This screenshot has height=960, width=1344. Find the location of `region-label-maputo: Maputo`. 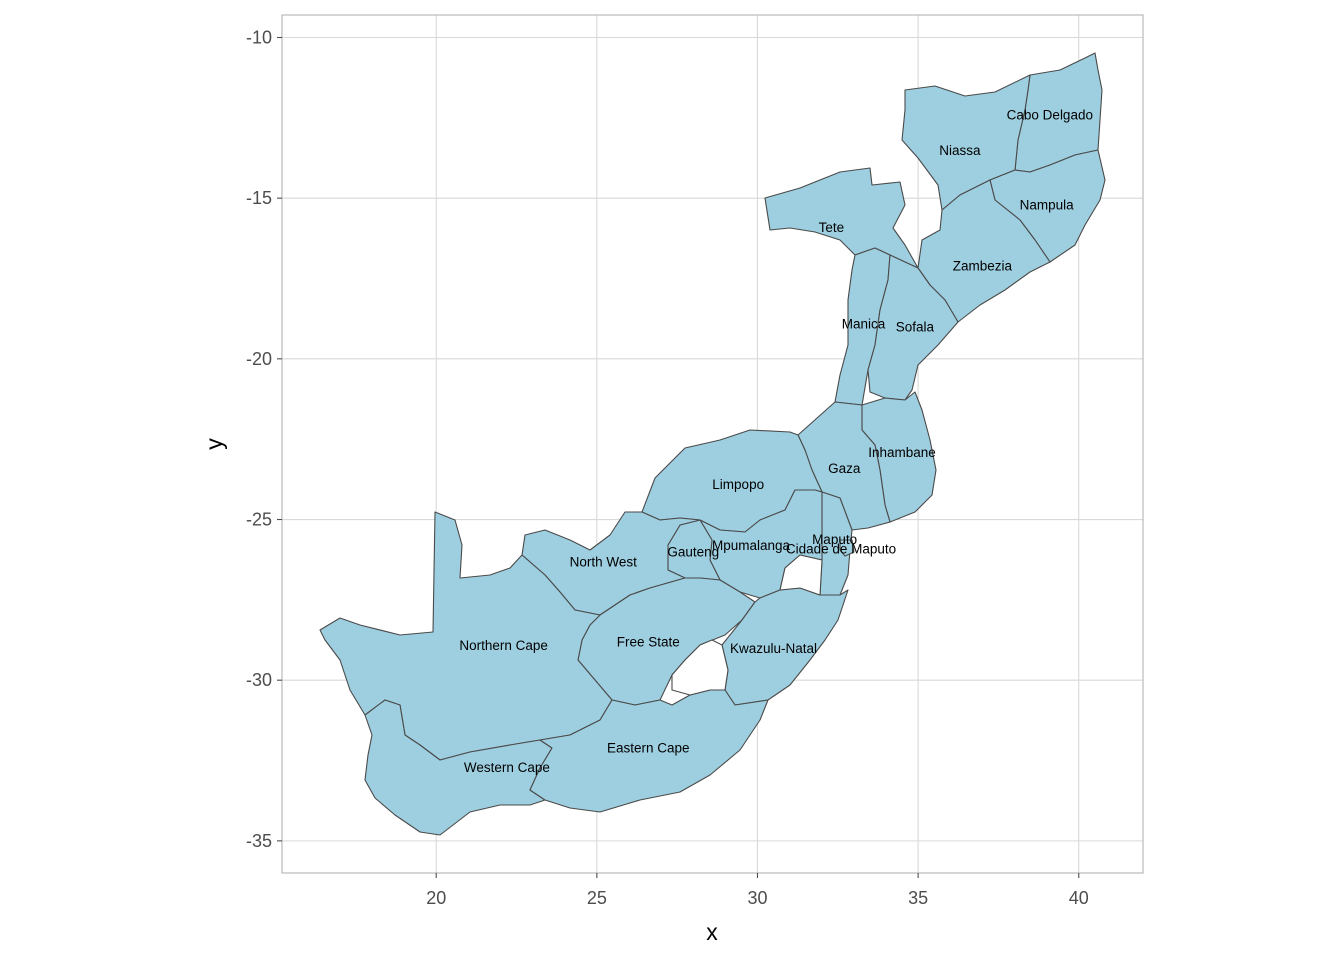

region-label-maputo: Maputo is located at coordinates (834, 539).